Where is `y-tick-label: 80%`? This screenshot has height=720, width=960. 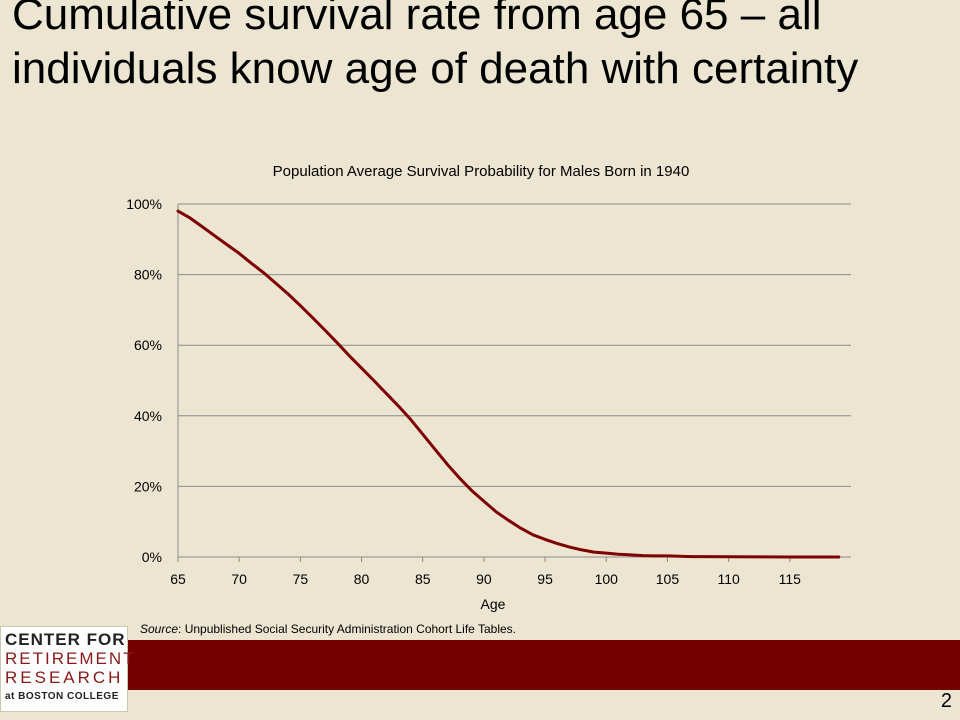
y-tick-label: 80% is located at coordinates (148, 275).